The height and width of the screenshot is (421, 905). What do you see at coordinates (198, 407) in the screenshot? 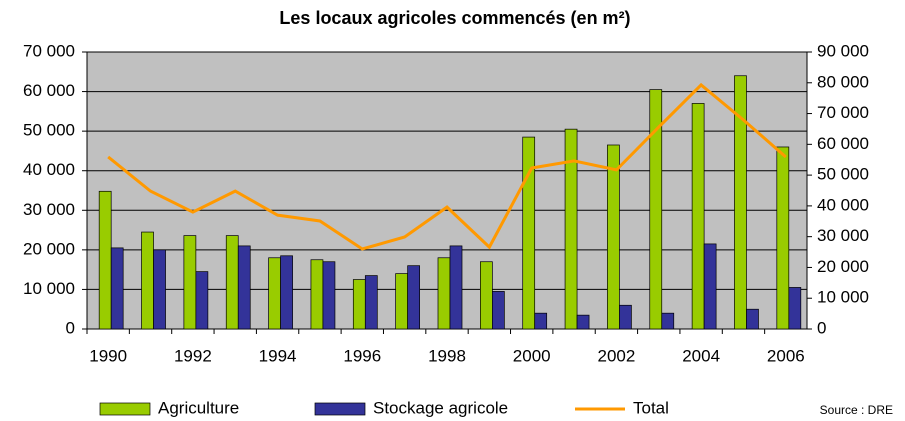
I see `legend-label: Agriculture` at bounding box center [198, 407].